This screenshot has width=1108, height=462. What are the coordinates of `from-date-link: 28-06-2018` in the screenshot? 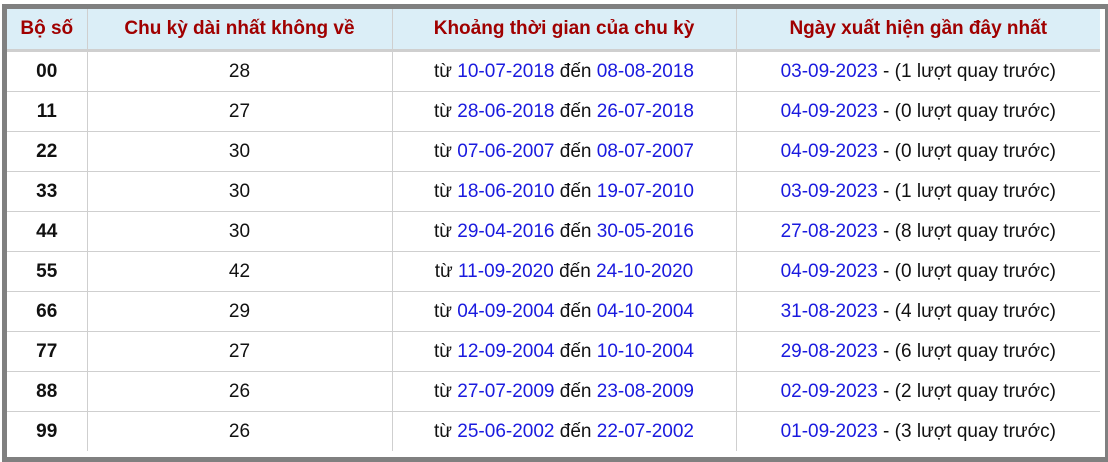 It's located at (506, 111).